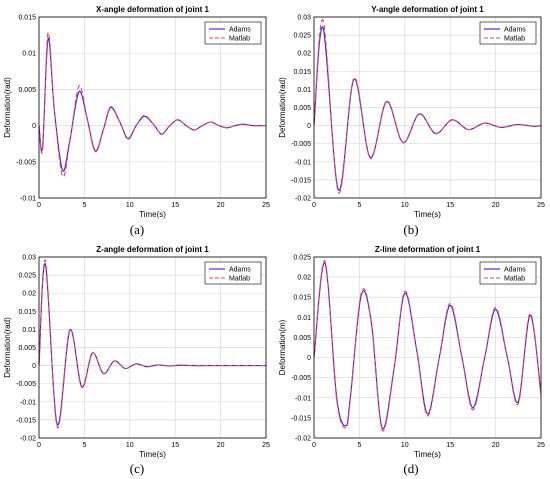  I want to click on caption-d: (d), so click(411, 468).